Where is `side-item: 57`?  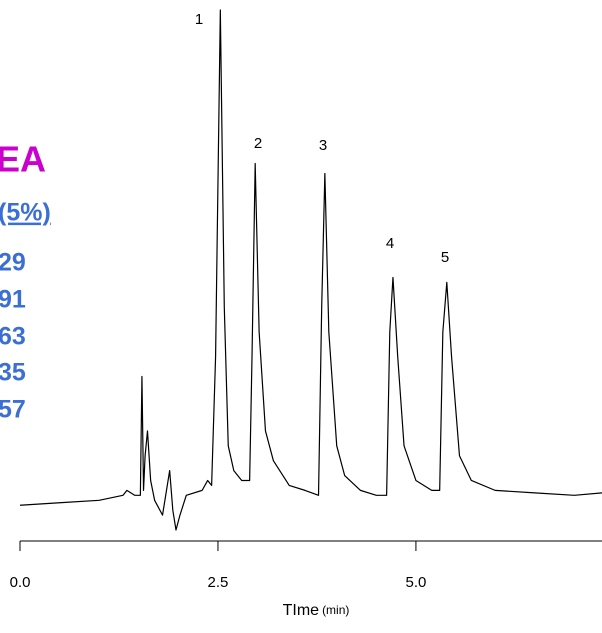
side-item: 57 is located at coordinates (13, 410).